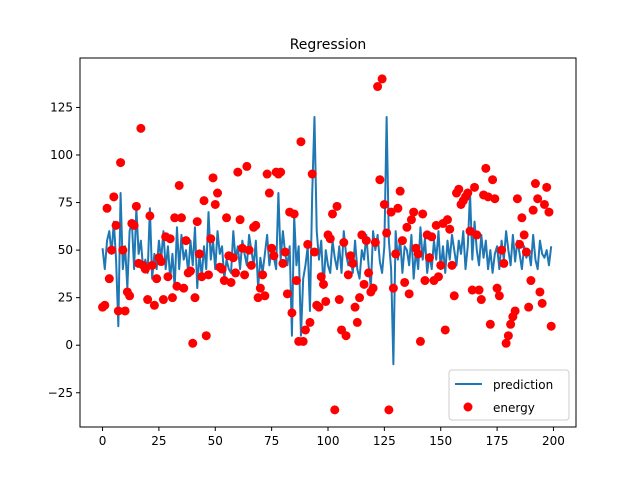  What do you see at coordinates (65, 203) in the screenshot?
I see `y-tick-label: 75` at bounding box center [65, 203].